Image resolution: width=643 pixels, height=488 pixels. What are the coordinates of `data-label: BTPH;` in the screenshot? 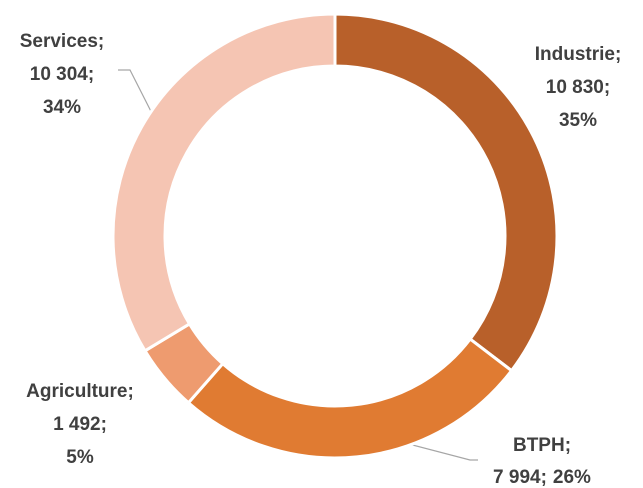 It's located at (542, 445).